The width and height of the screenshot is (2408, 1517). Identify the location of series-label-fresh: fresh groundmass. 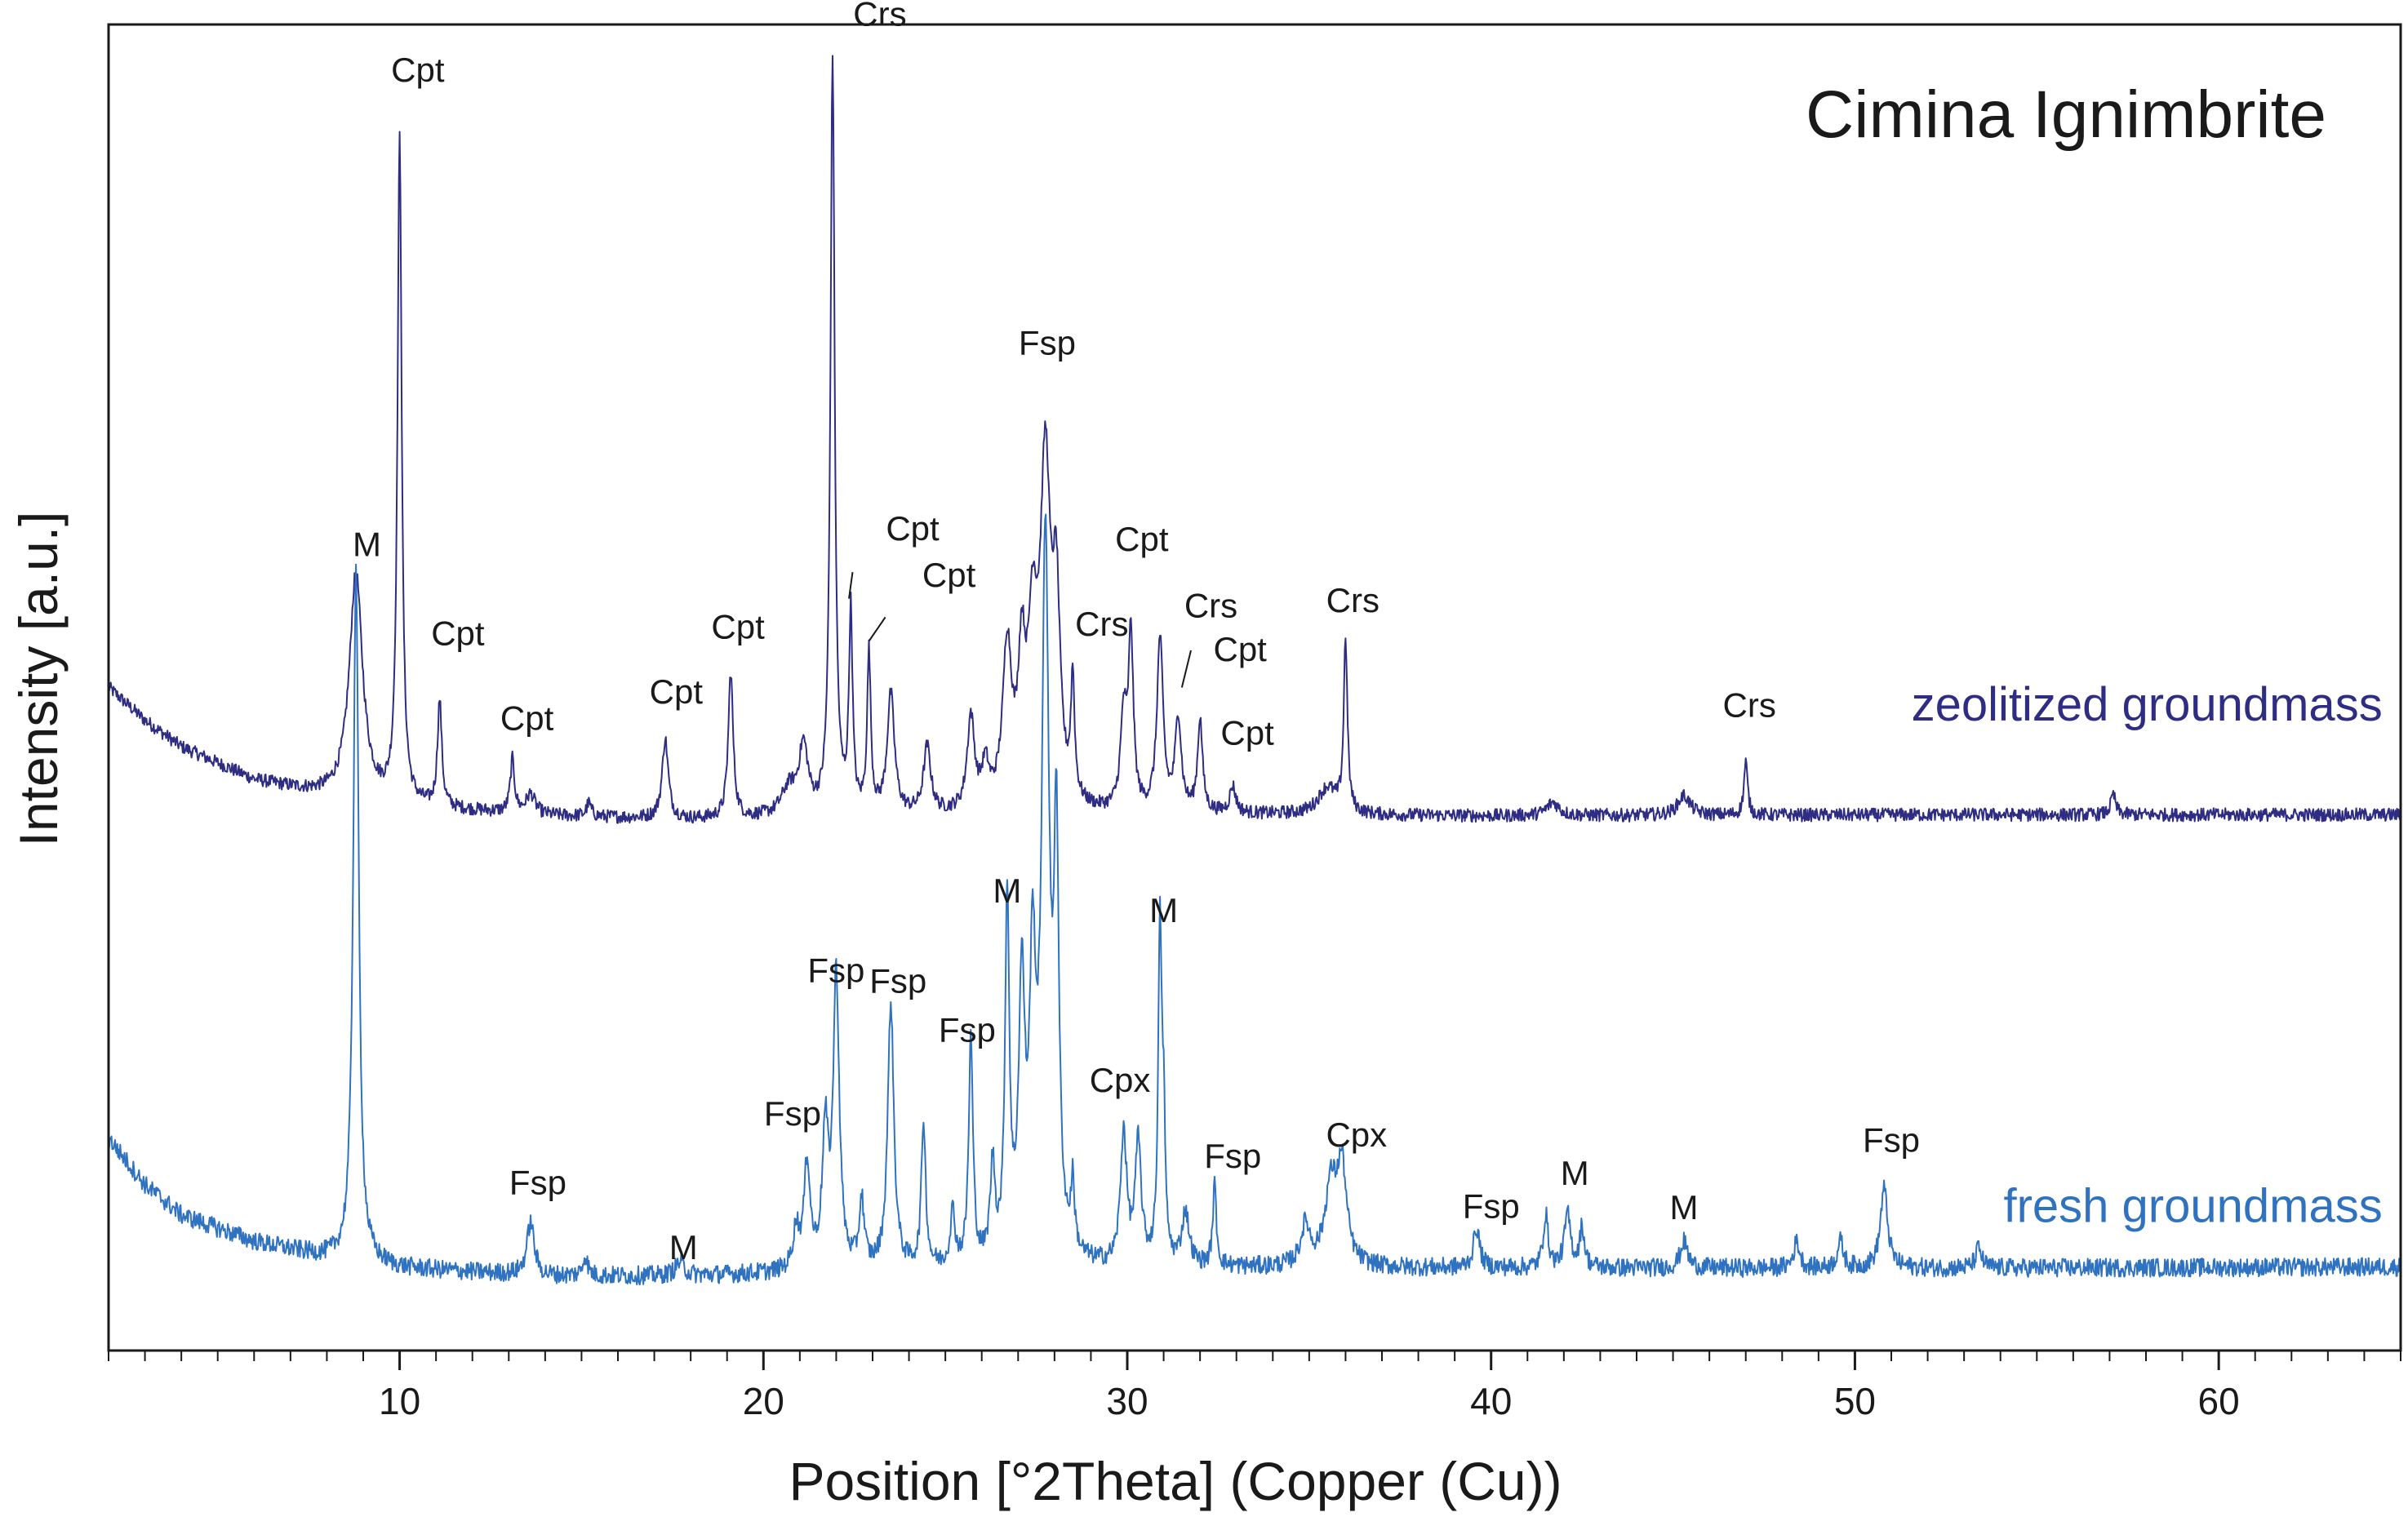
(2192, 1205).